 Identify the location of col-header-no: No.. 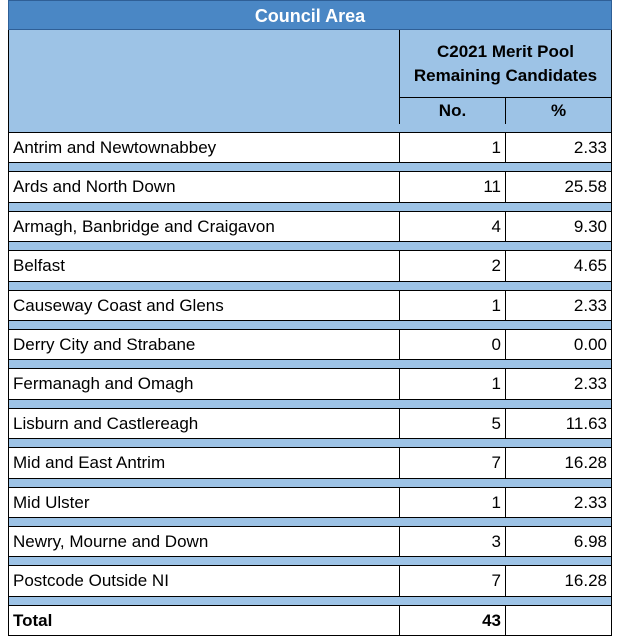
(453, 111).